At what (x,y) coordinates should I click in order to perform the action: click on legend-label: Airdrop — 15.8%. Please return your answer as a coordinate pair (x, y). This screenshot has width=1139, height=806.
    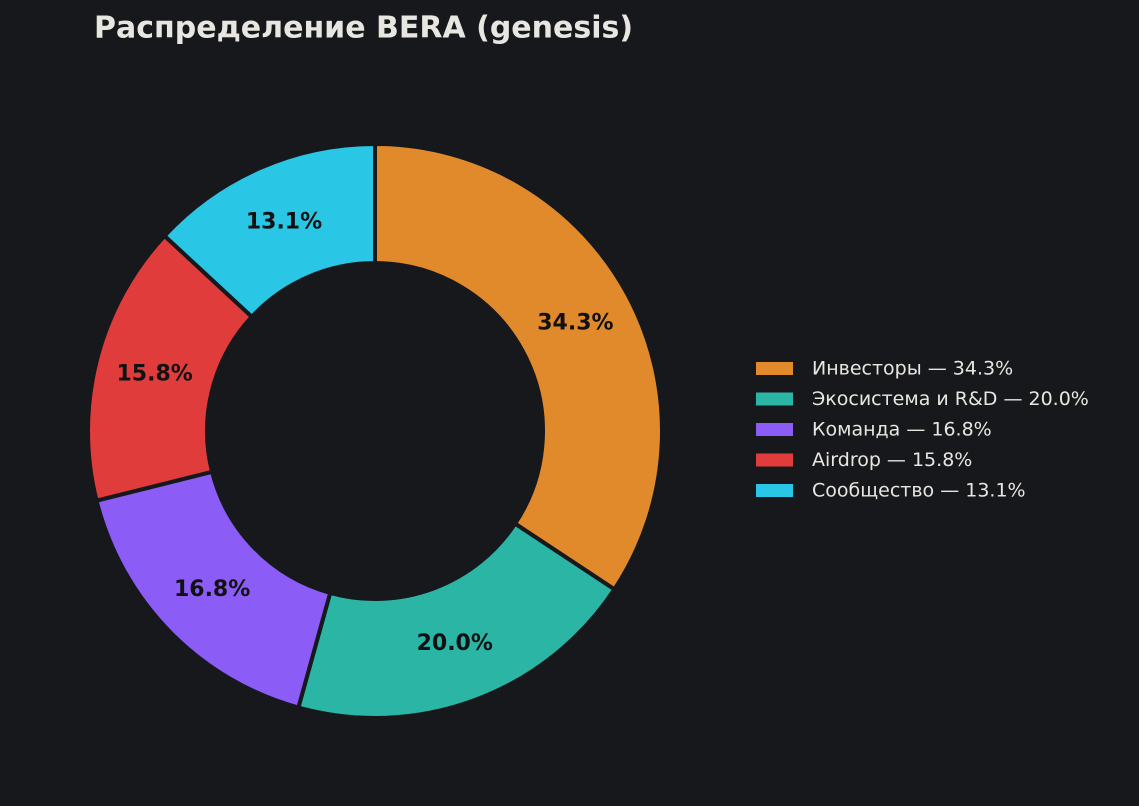
    Looking at the image, I should click on (892, 460).